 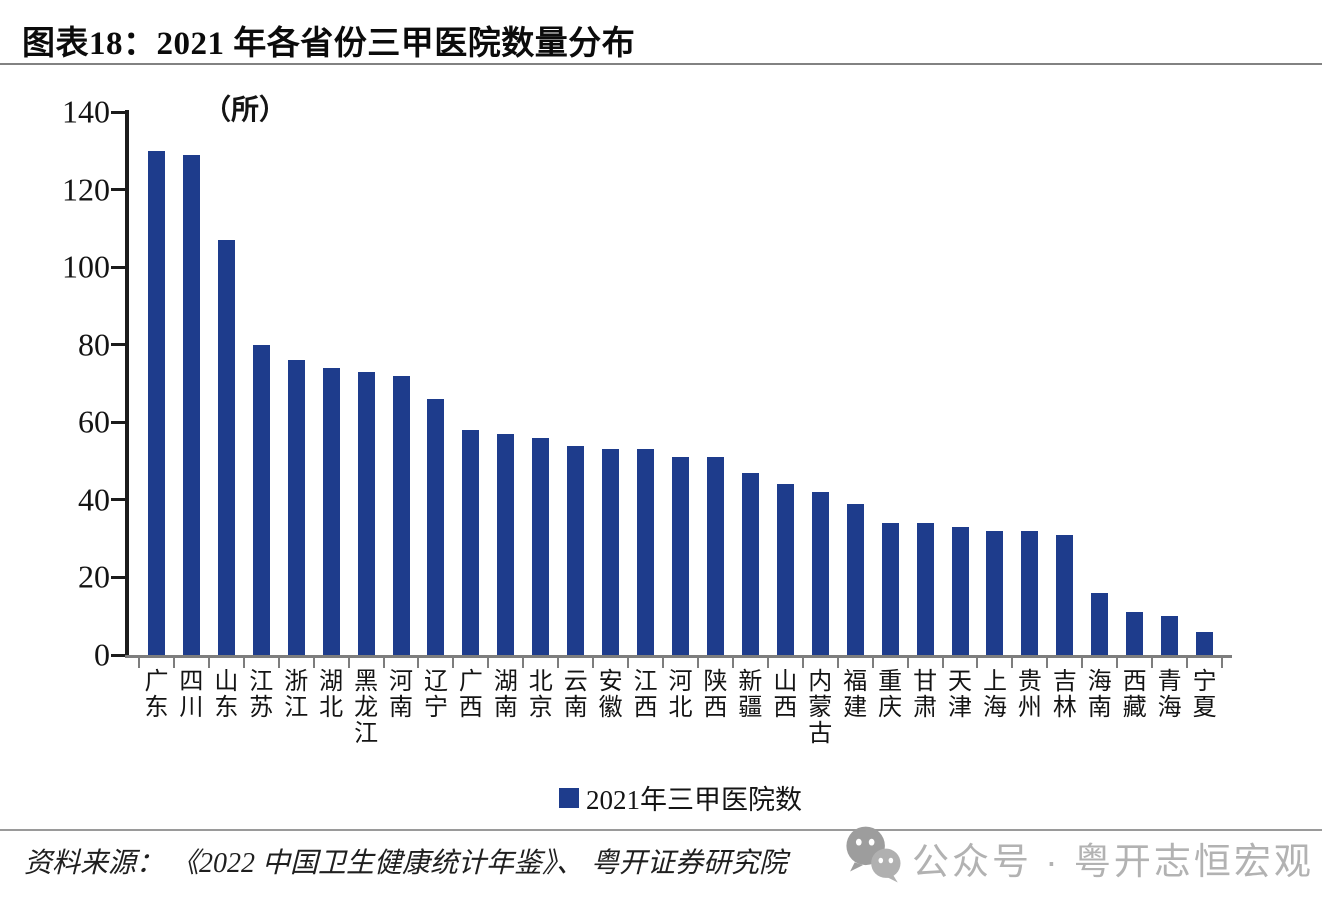 What do you see at coordinates (331, 695) in the screenshot?
I see `x-category-label: 湖北` at bounding box center [331, 695].